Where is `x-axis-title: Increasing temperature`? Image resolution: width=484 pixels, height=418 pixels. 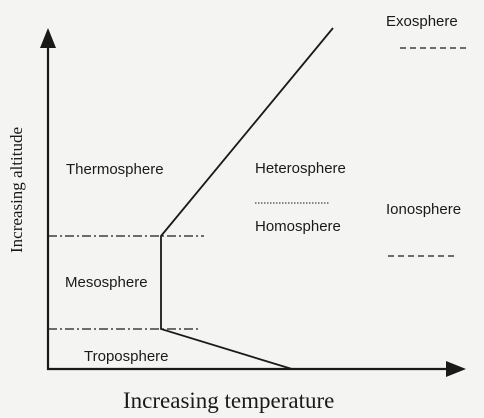 x-axis-title: Increasing temperature is located at coordinates (228, 400).